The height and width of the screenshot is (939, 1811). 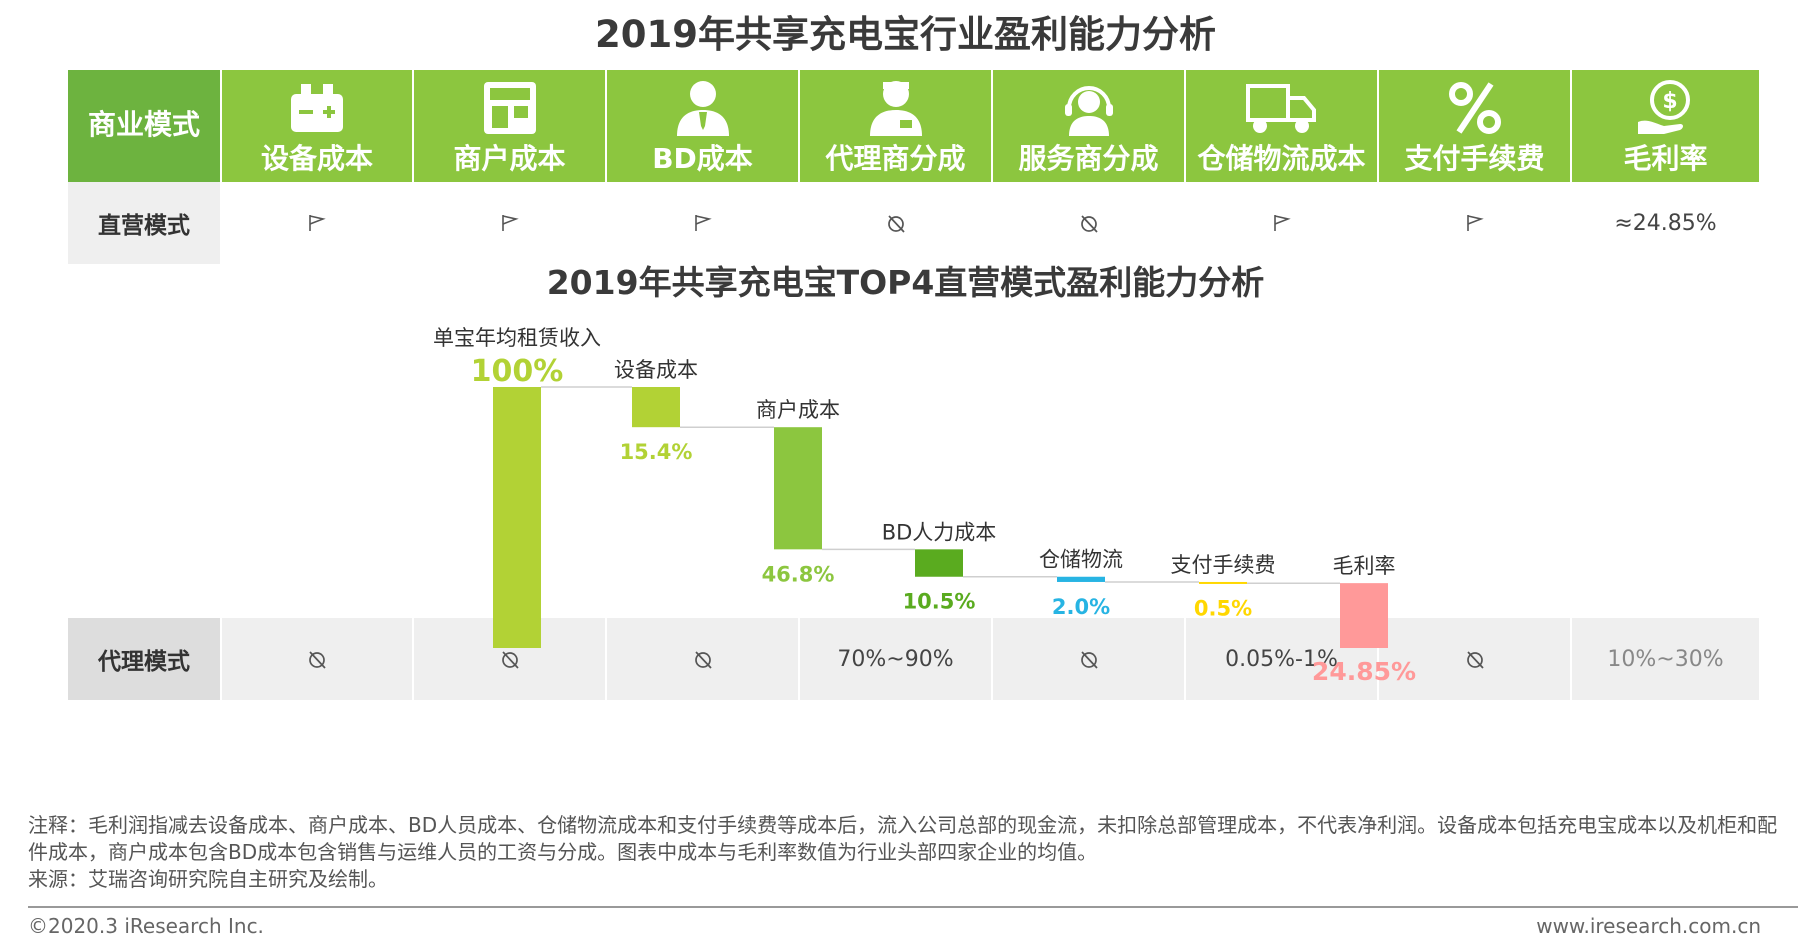 What do you see at coordinates (798, 410) in the screenshot?
I see `category-label: 商户成本` at bounding box center [798, 410].